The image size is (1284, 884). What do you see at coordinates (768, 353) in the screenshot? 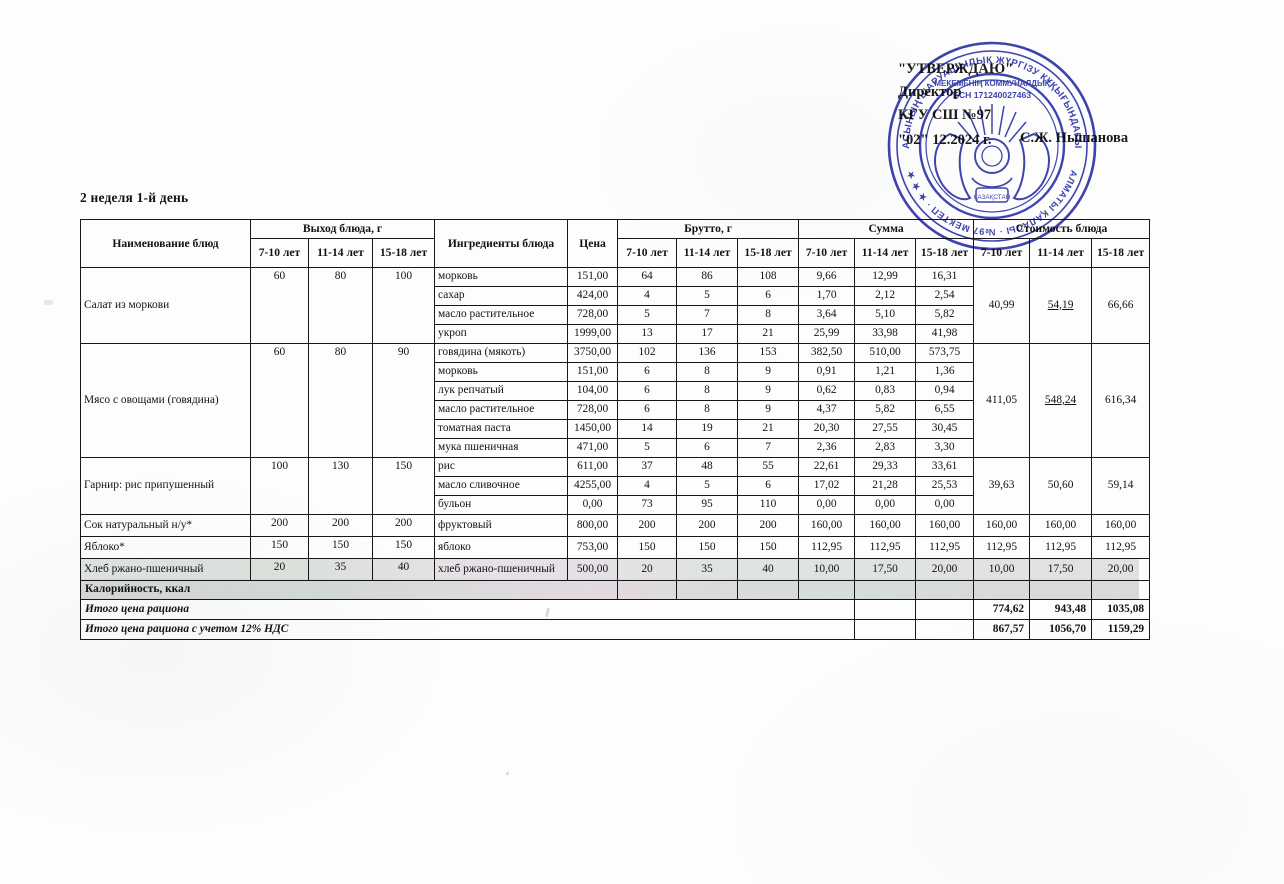
I see `gross-cell-2: 153` at bounding box center [768, 353].